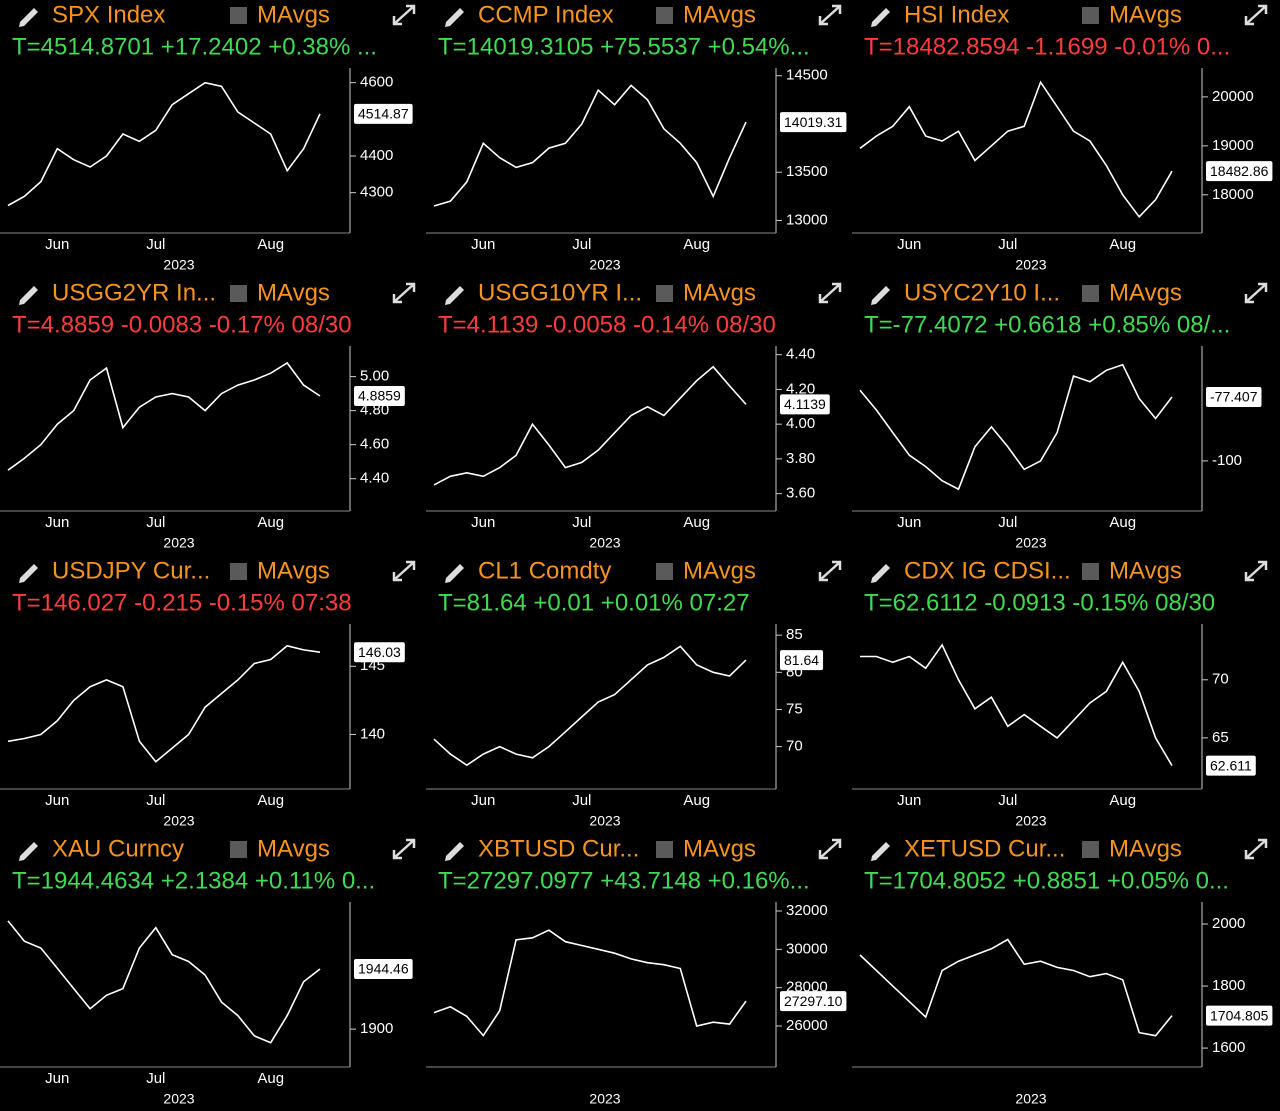  What do you see at coordinates (807, 171) in the screenshot?
I see `y-tick-label: 13500` at bounding box center [807, 171].